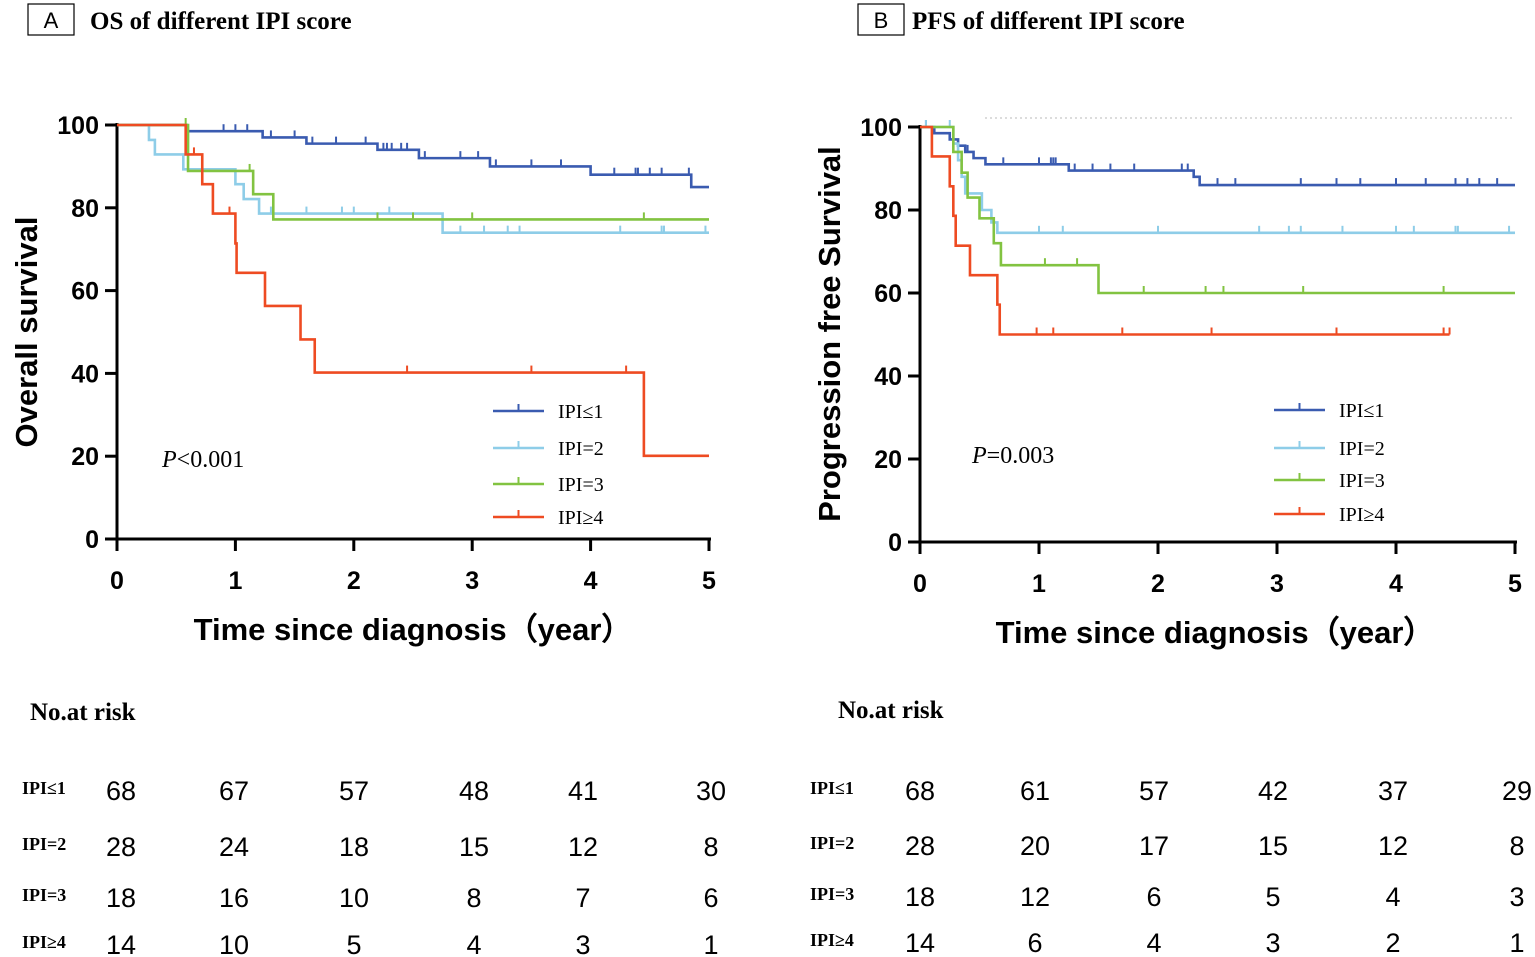  I want to click on x-axis-label: Time since diagnosis（year）, so click(413, 629).